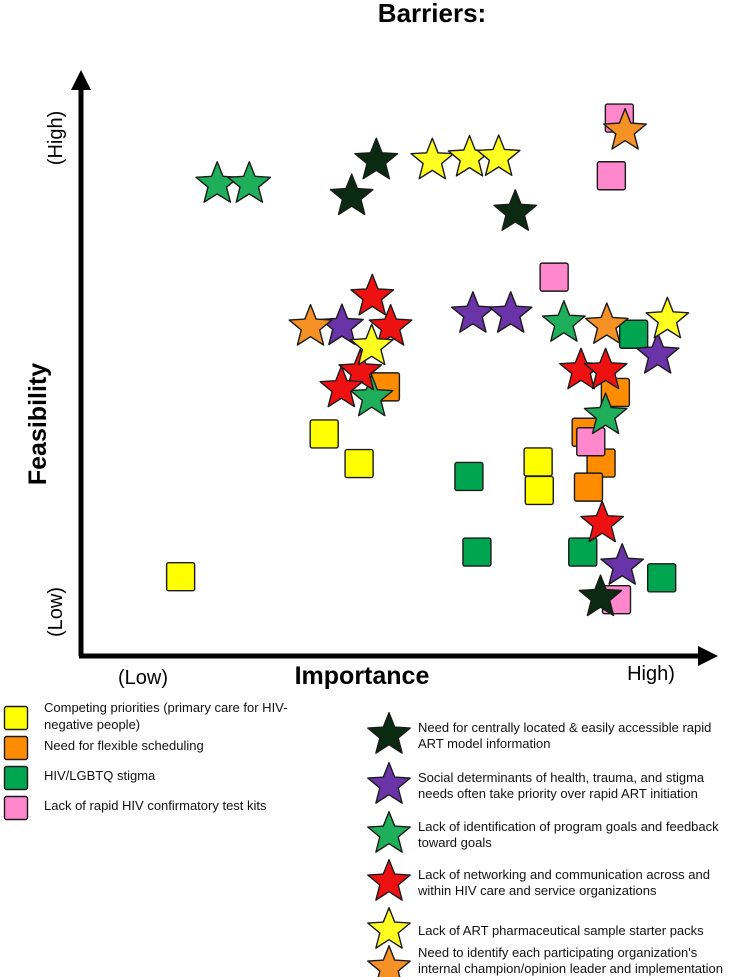  Describe the element at coordinates (143, 678) in the screenshot. I see `x-tick-low: (Low)` at that location.